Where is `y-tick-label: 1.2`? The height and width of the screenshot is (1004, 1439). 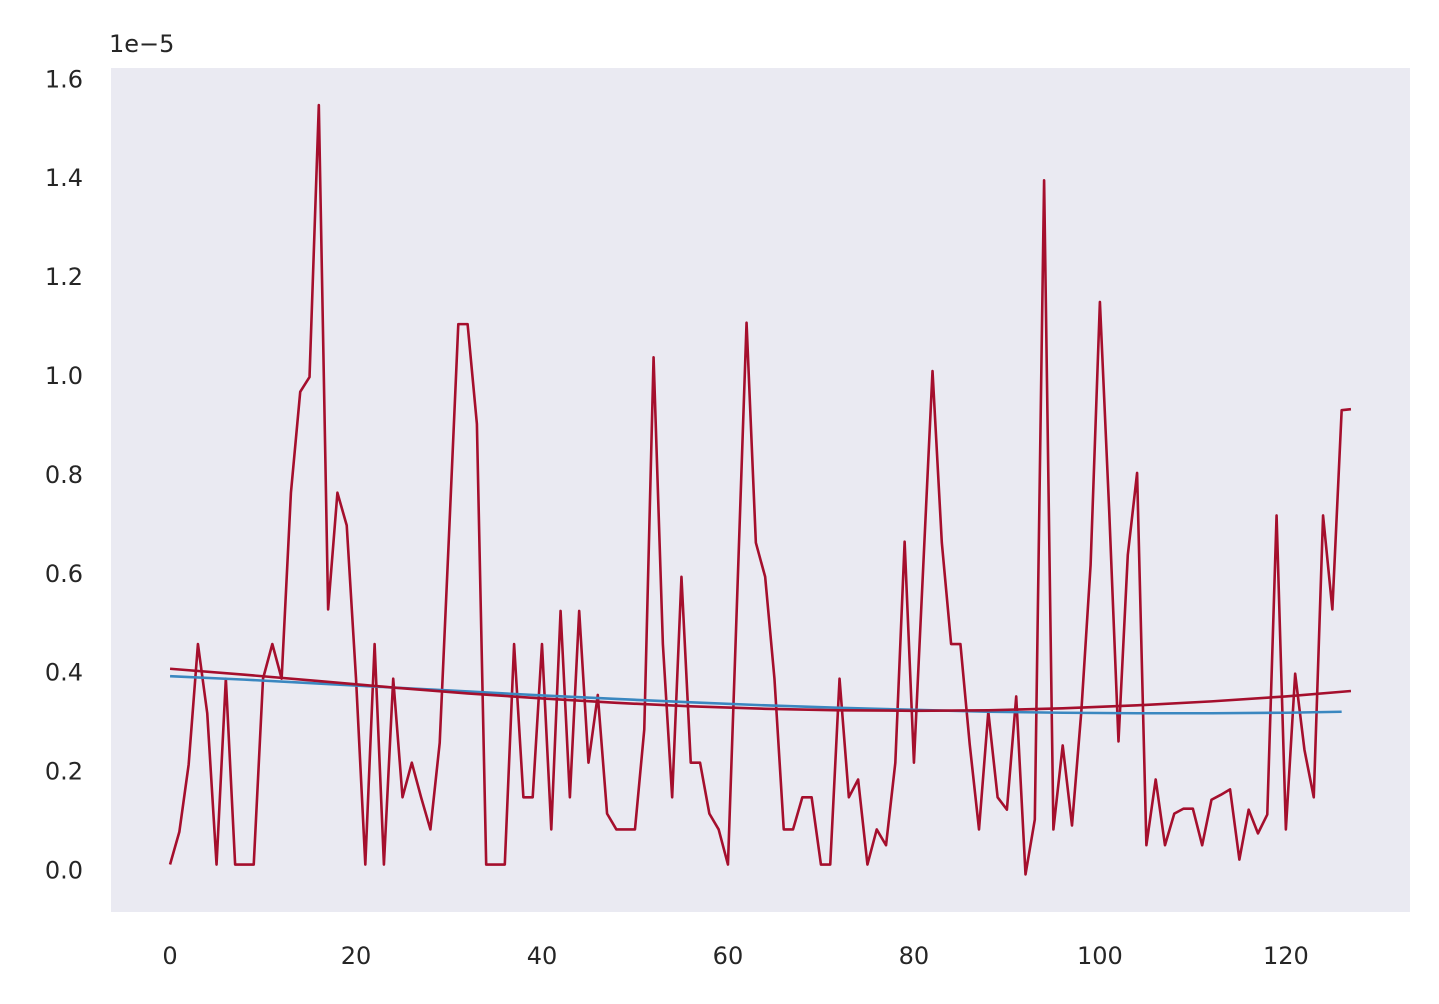
y-tick-label: 1.2 is located at coordinates (64, 277).